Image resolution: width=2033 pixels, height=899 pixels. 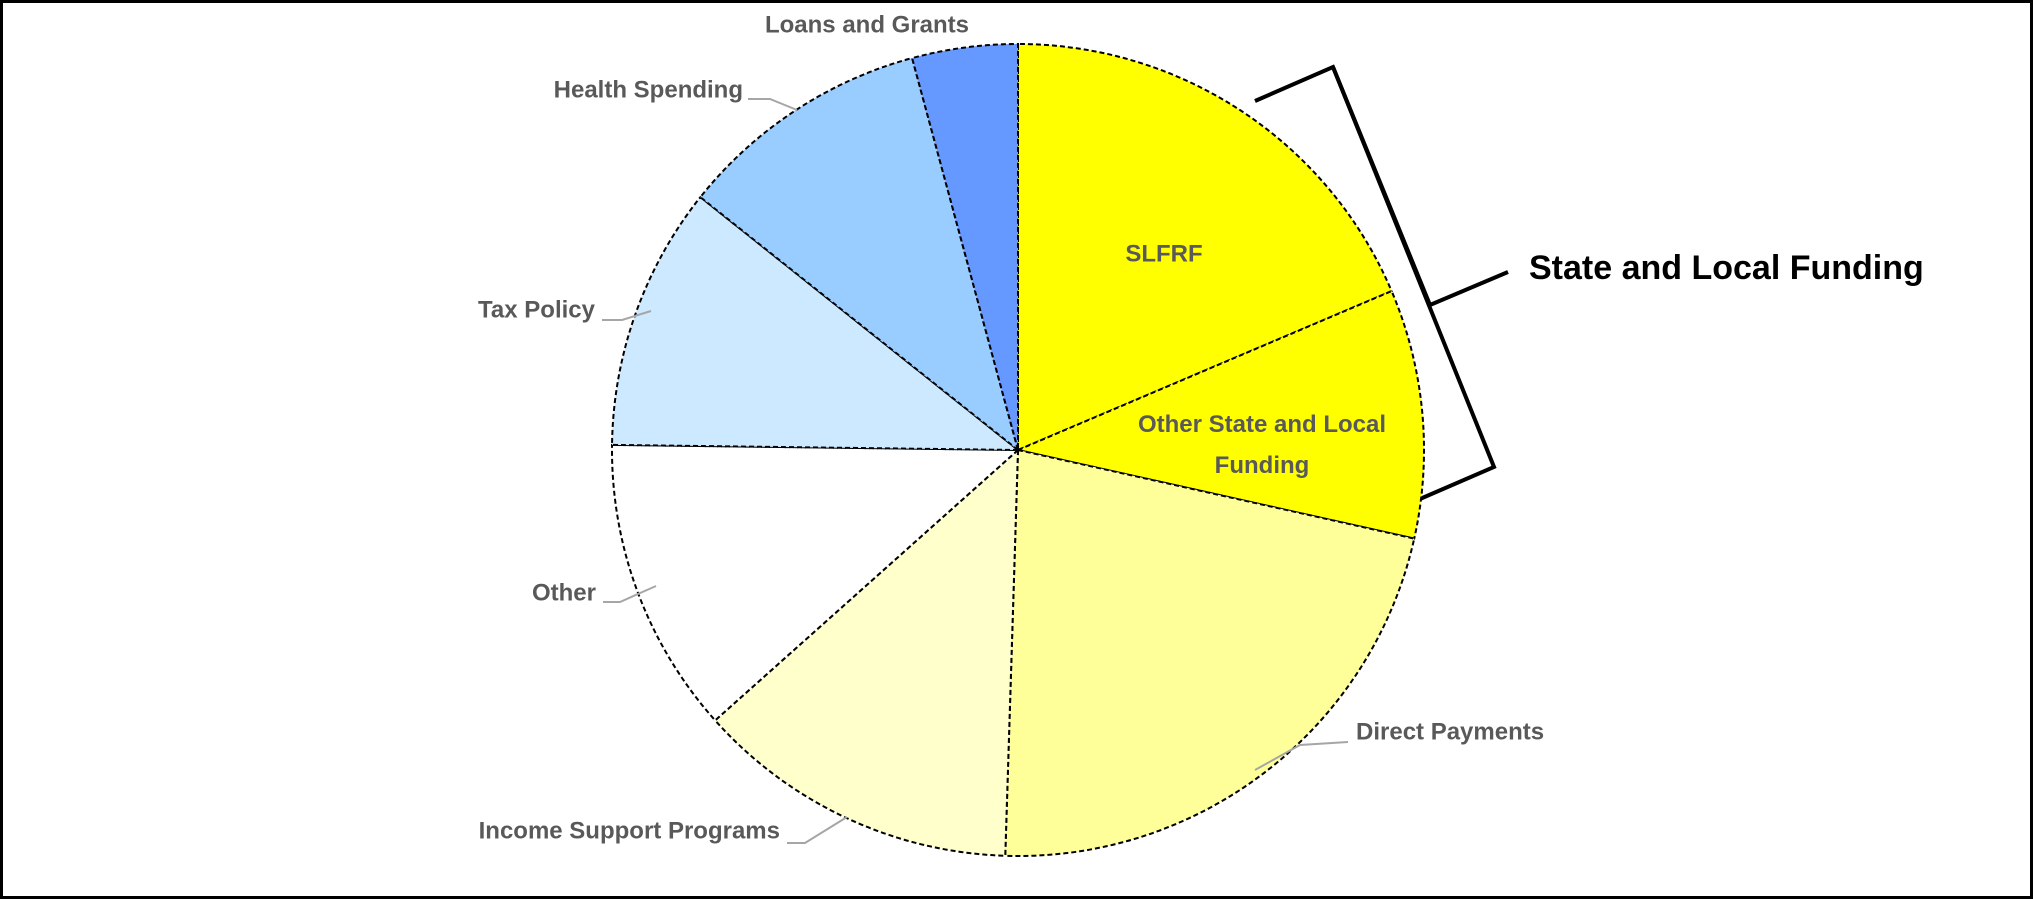 I want to click on slice-label-box: Other State and Local Funding, so click(x=1262, y=445).